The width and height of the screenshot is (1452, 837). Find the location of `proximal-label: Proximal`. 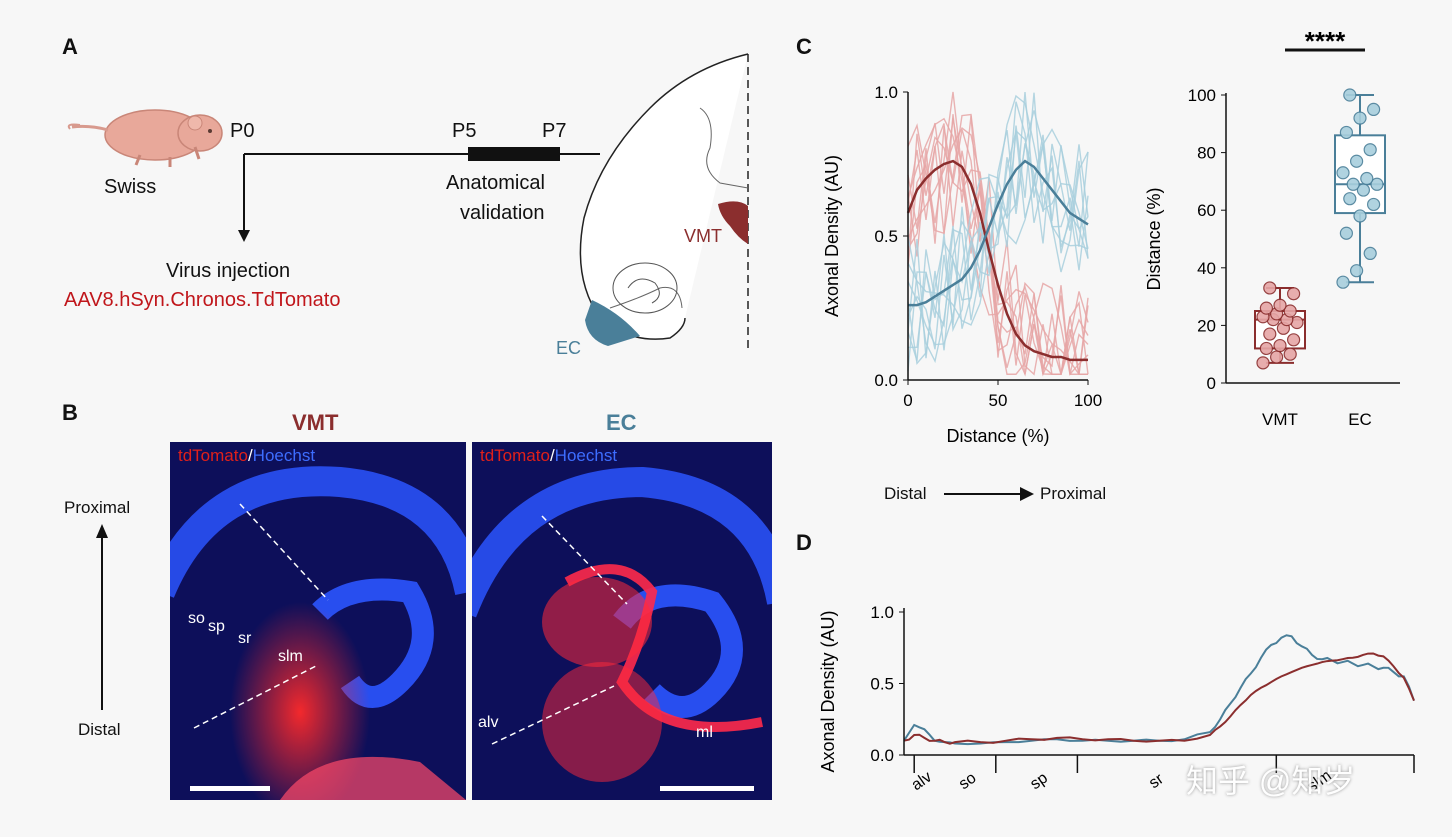

proximal-label: Proximal is located at coordinates (97, 507).